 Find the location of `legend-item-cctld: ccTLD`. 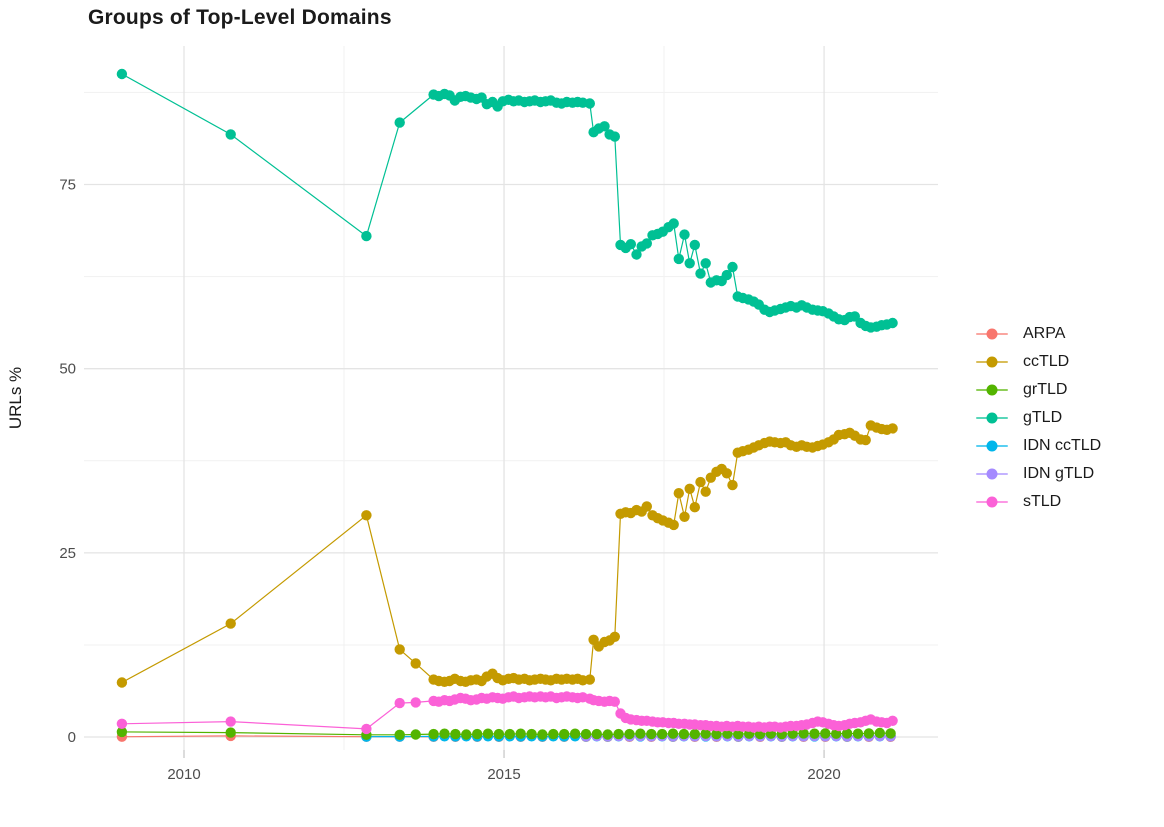

legend-item-cctld: ccTLD is located at coordinates (1038, 362).